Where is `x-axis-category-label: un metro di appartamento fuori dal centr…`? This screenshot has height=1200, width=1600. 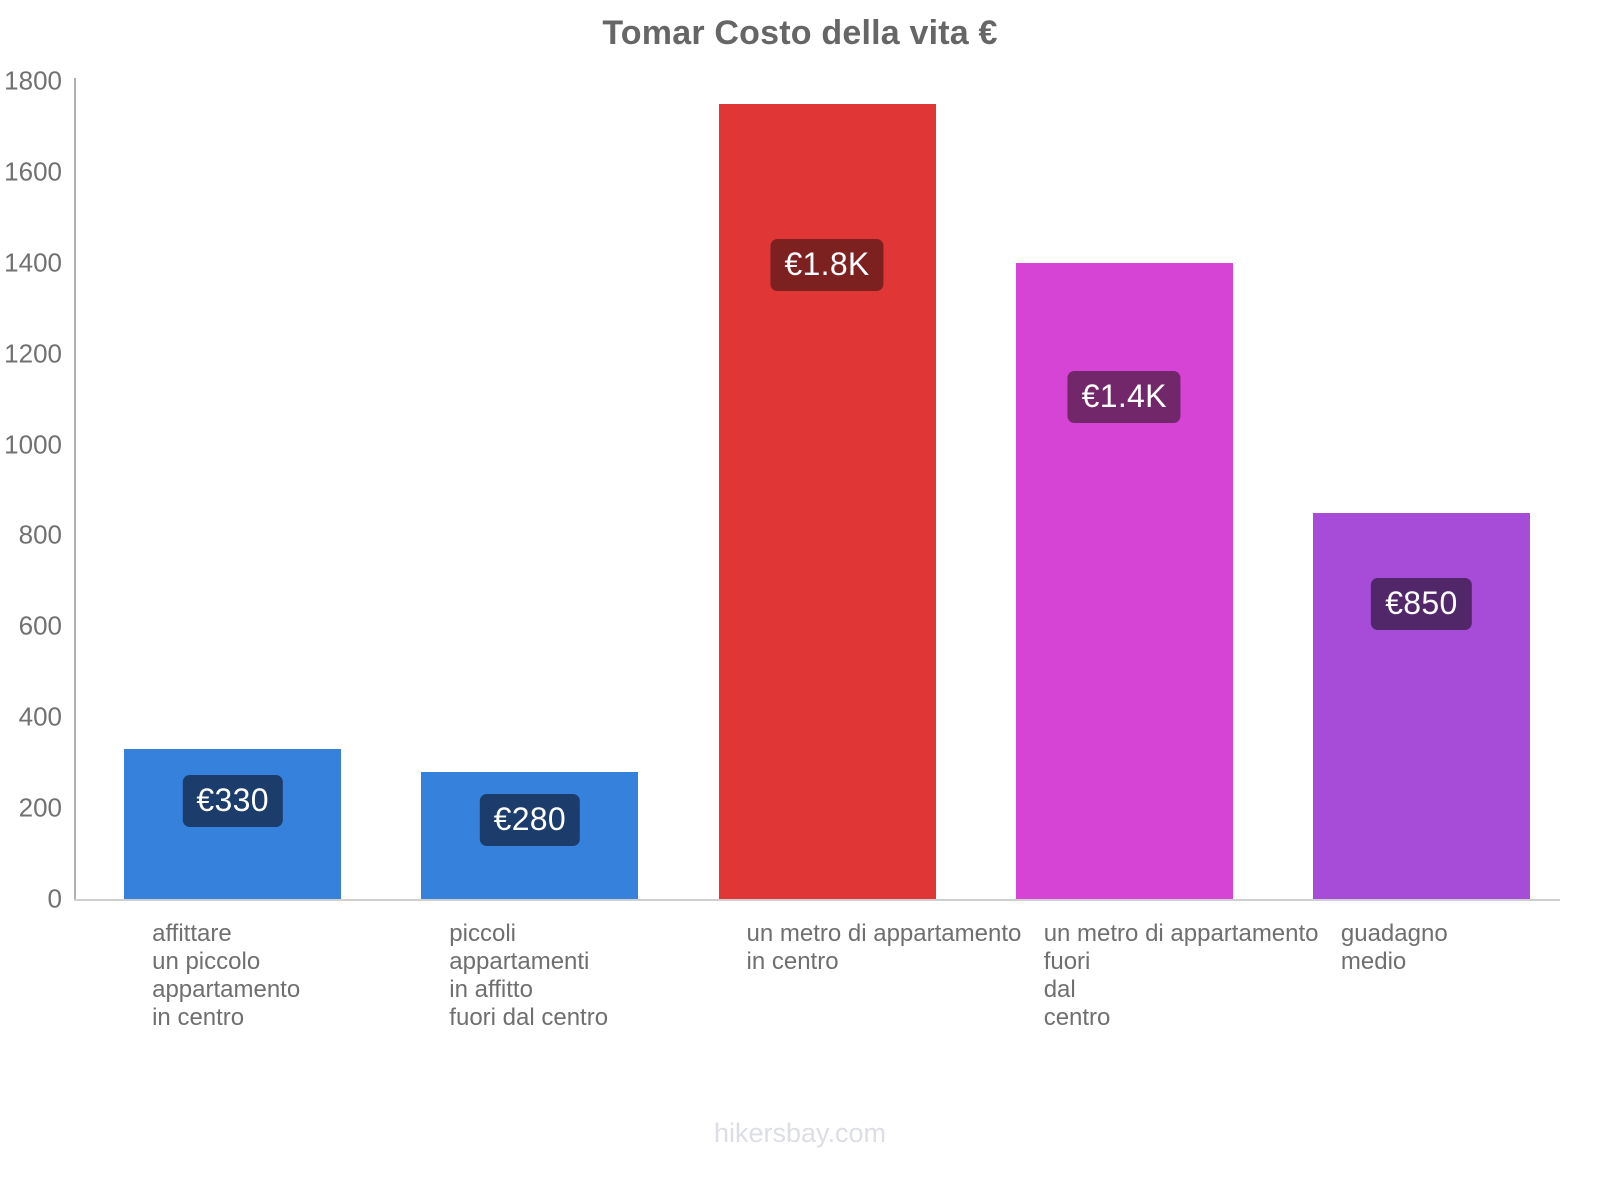 x-axis-category-label: un metro di appartamento fuori dal centr… is located at coordinates (1181, 976).